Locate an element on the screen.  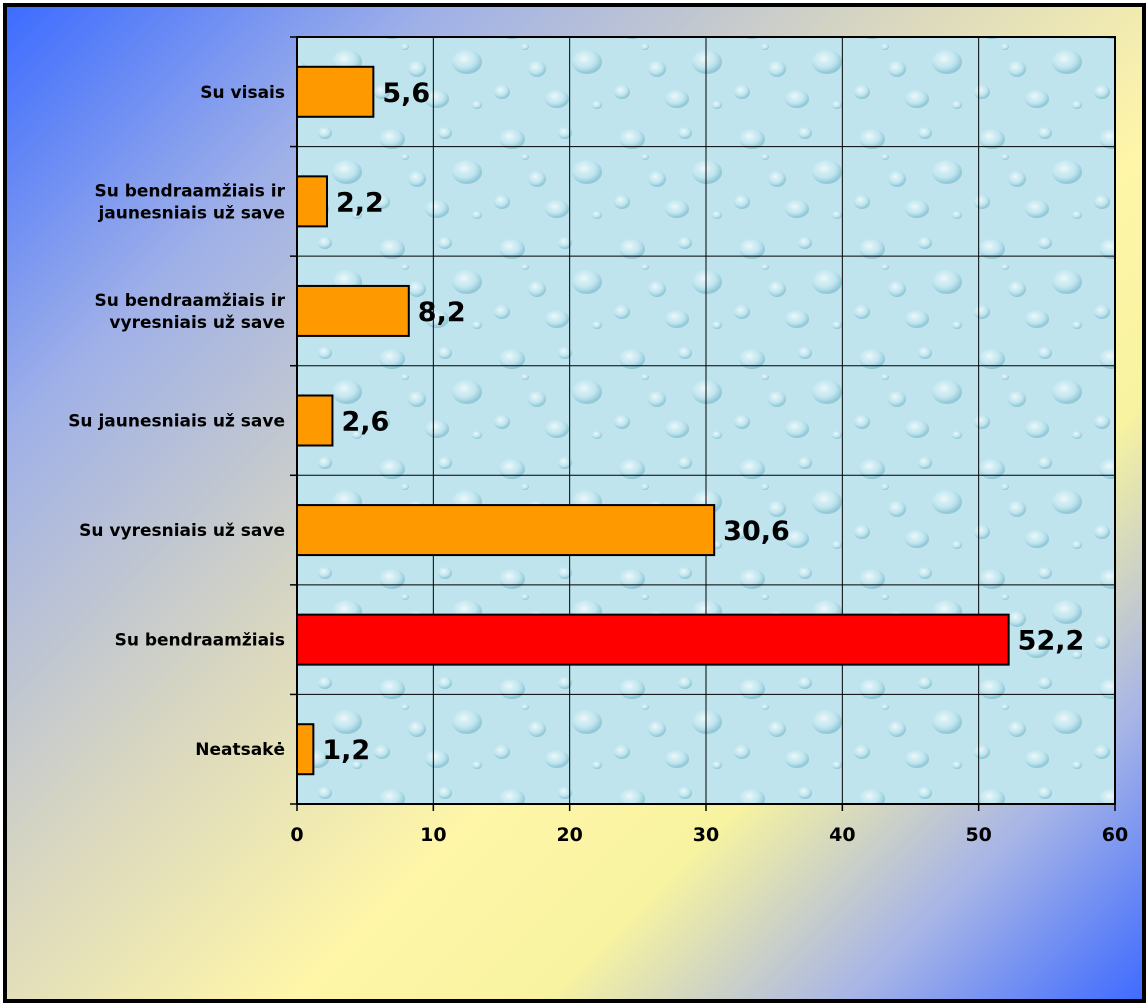
data-label: 1,2 is located at coordinates (346, 750).